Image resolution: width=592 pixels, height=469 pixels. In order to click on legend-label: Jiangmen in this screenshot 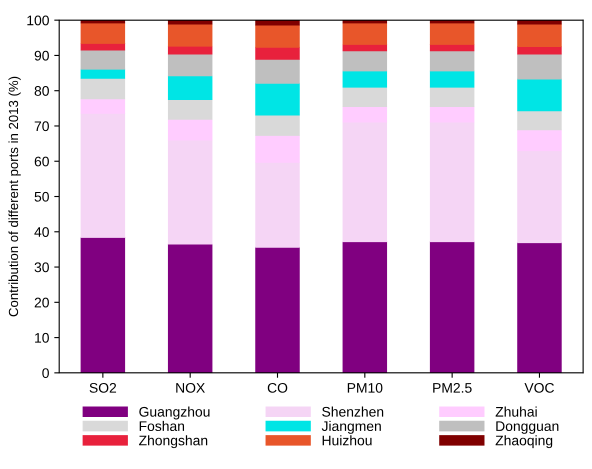, I will do `click(351, 427)`.